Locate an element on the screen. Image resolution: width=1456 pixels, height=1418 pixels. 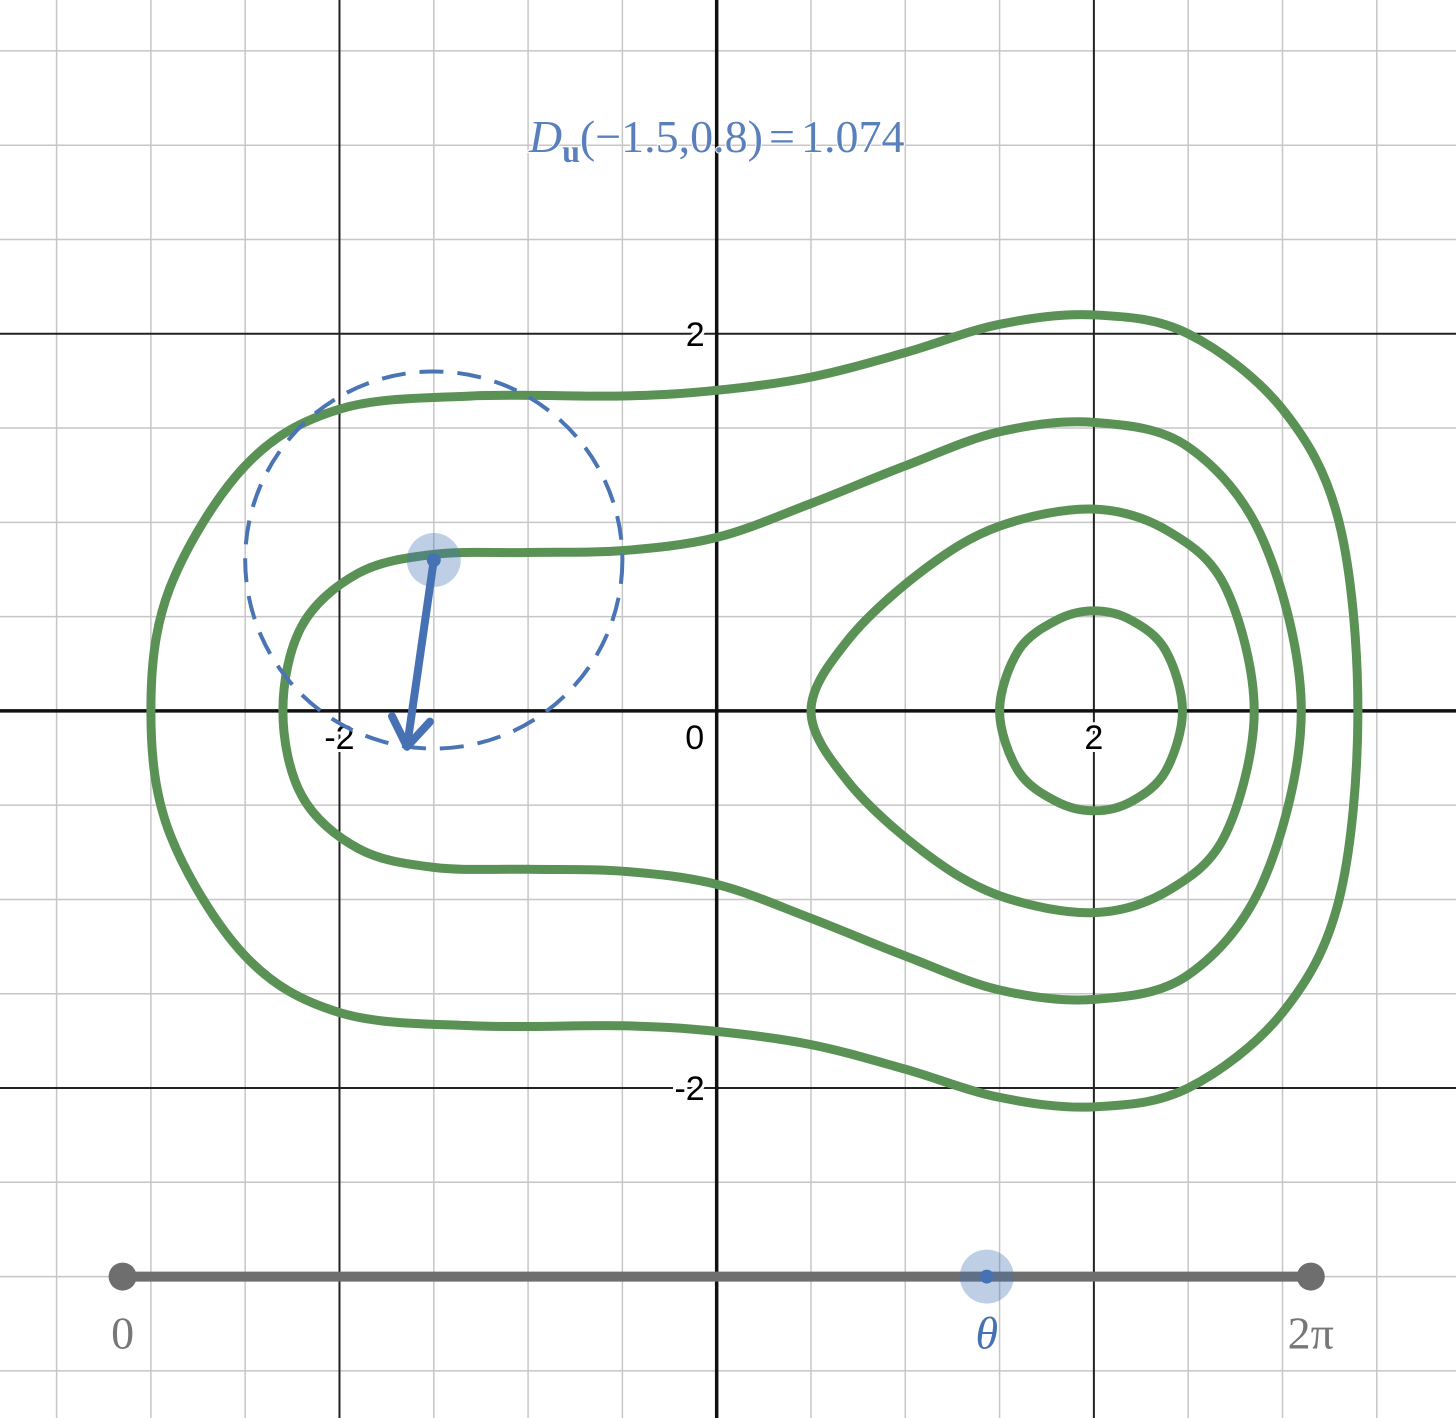
slider-min-label: 0 is located at coordinates (122, 1333).